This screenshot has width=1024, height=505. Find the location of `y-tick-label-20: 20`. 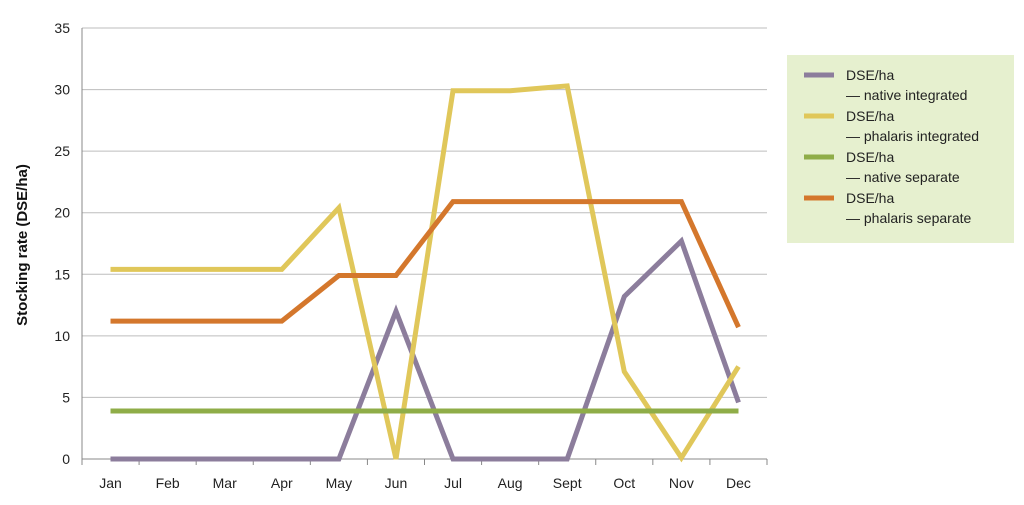

y-tick-label-20: 20 is located at coordinates (62, 213).